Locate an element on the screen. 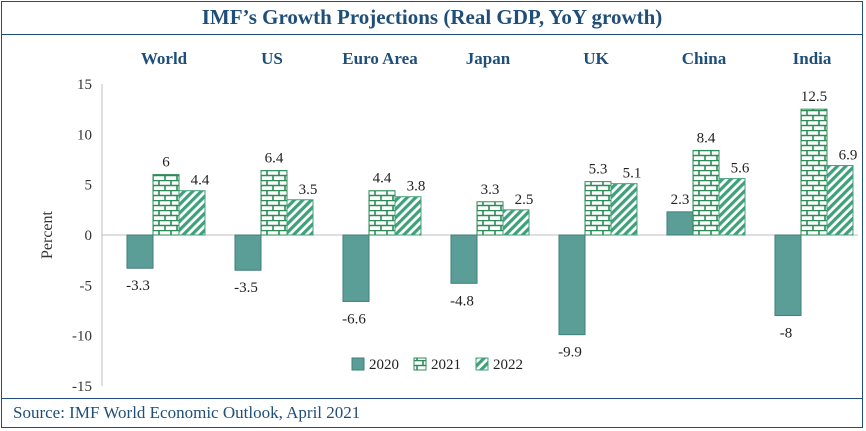 The image size is (866, 431). y-tick-label: -15 is located at coordinates (82, 387).